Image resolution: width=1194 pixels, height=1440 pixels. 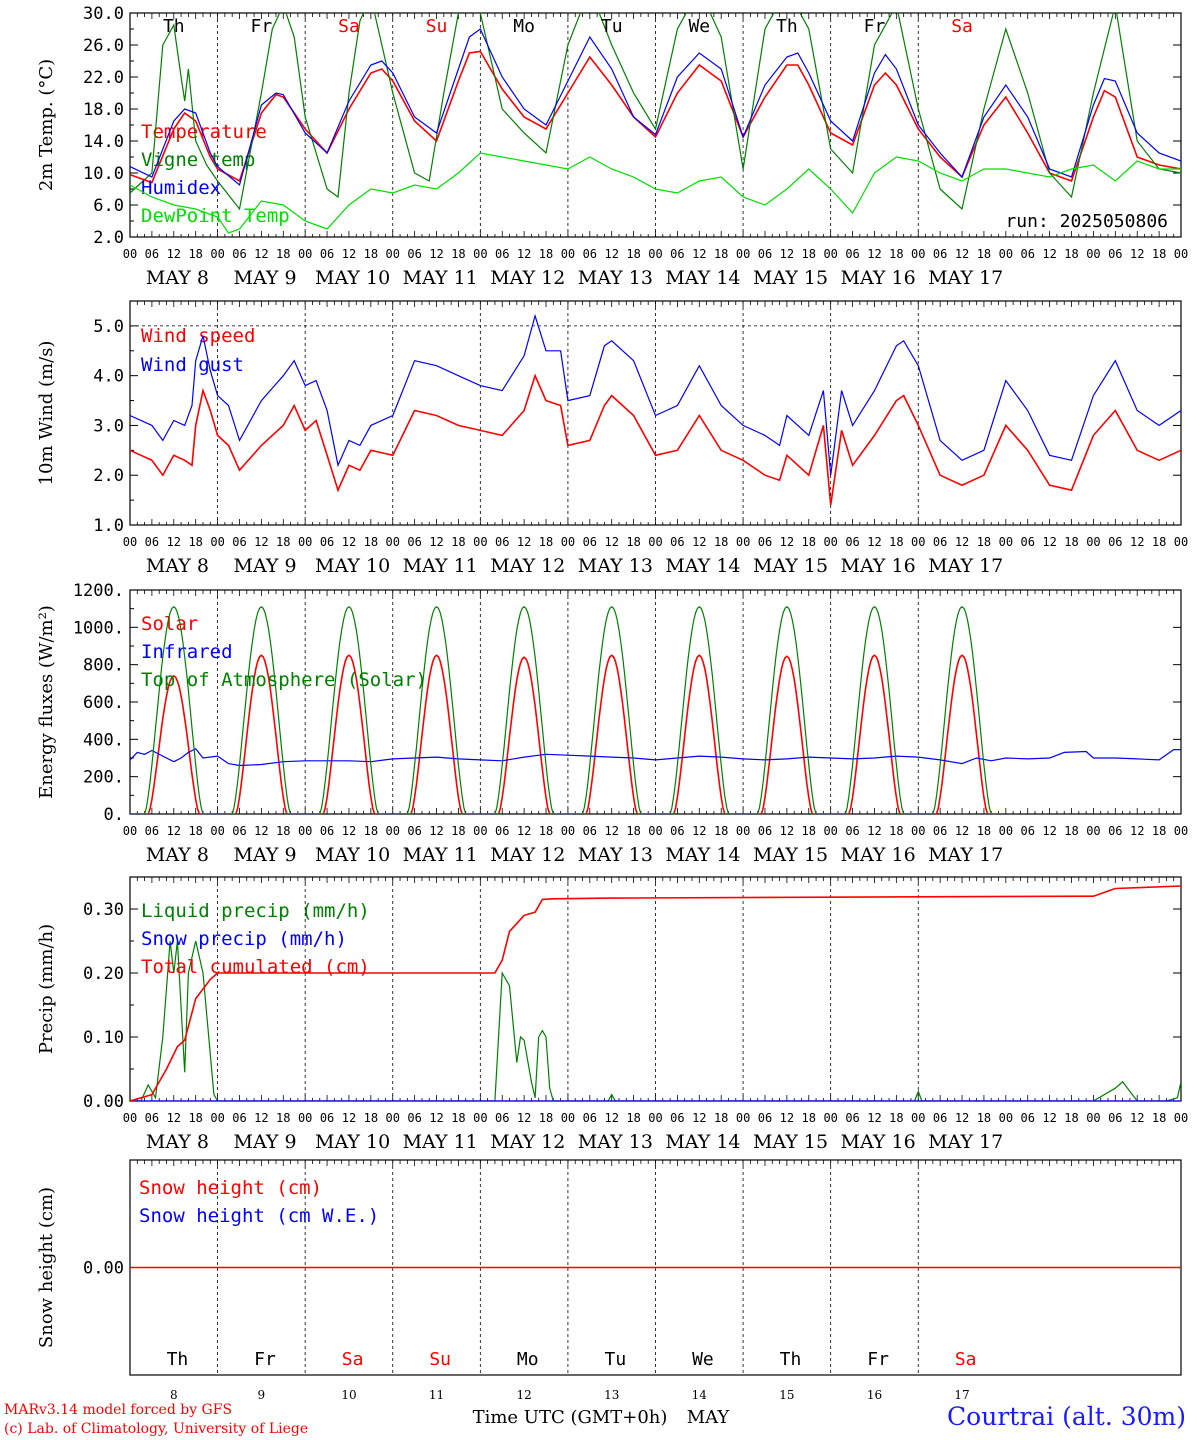 What do you see at coordinates (262, 1395) in the screenshot?
I see `day-number-label: 9` at bounding box center [262, 1395].